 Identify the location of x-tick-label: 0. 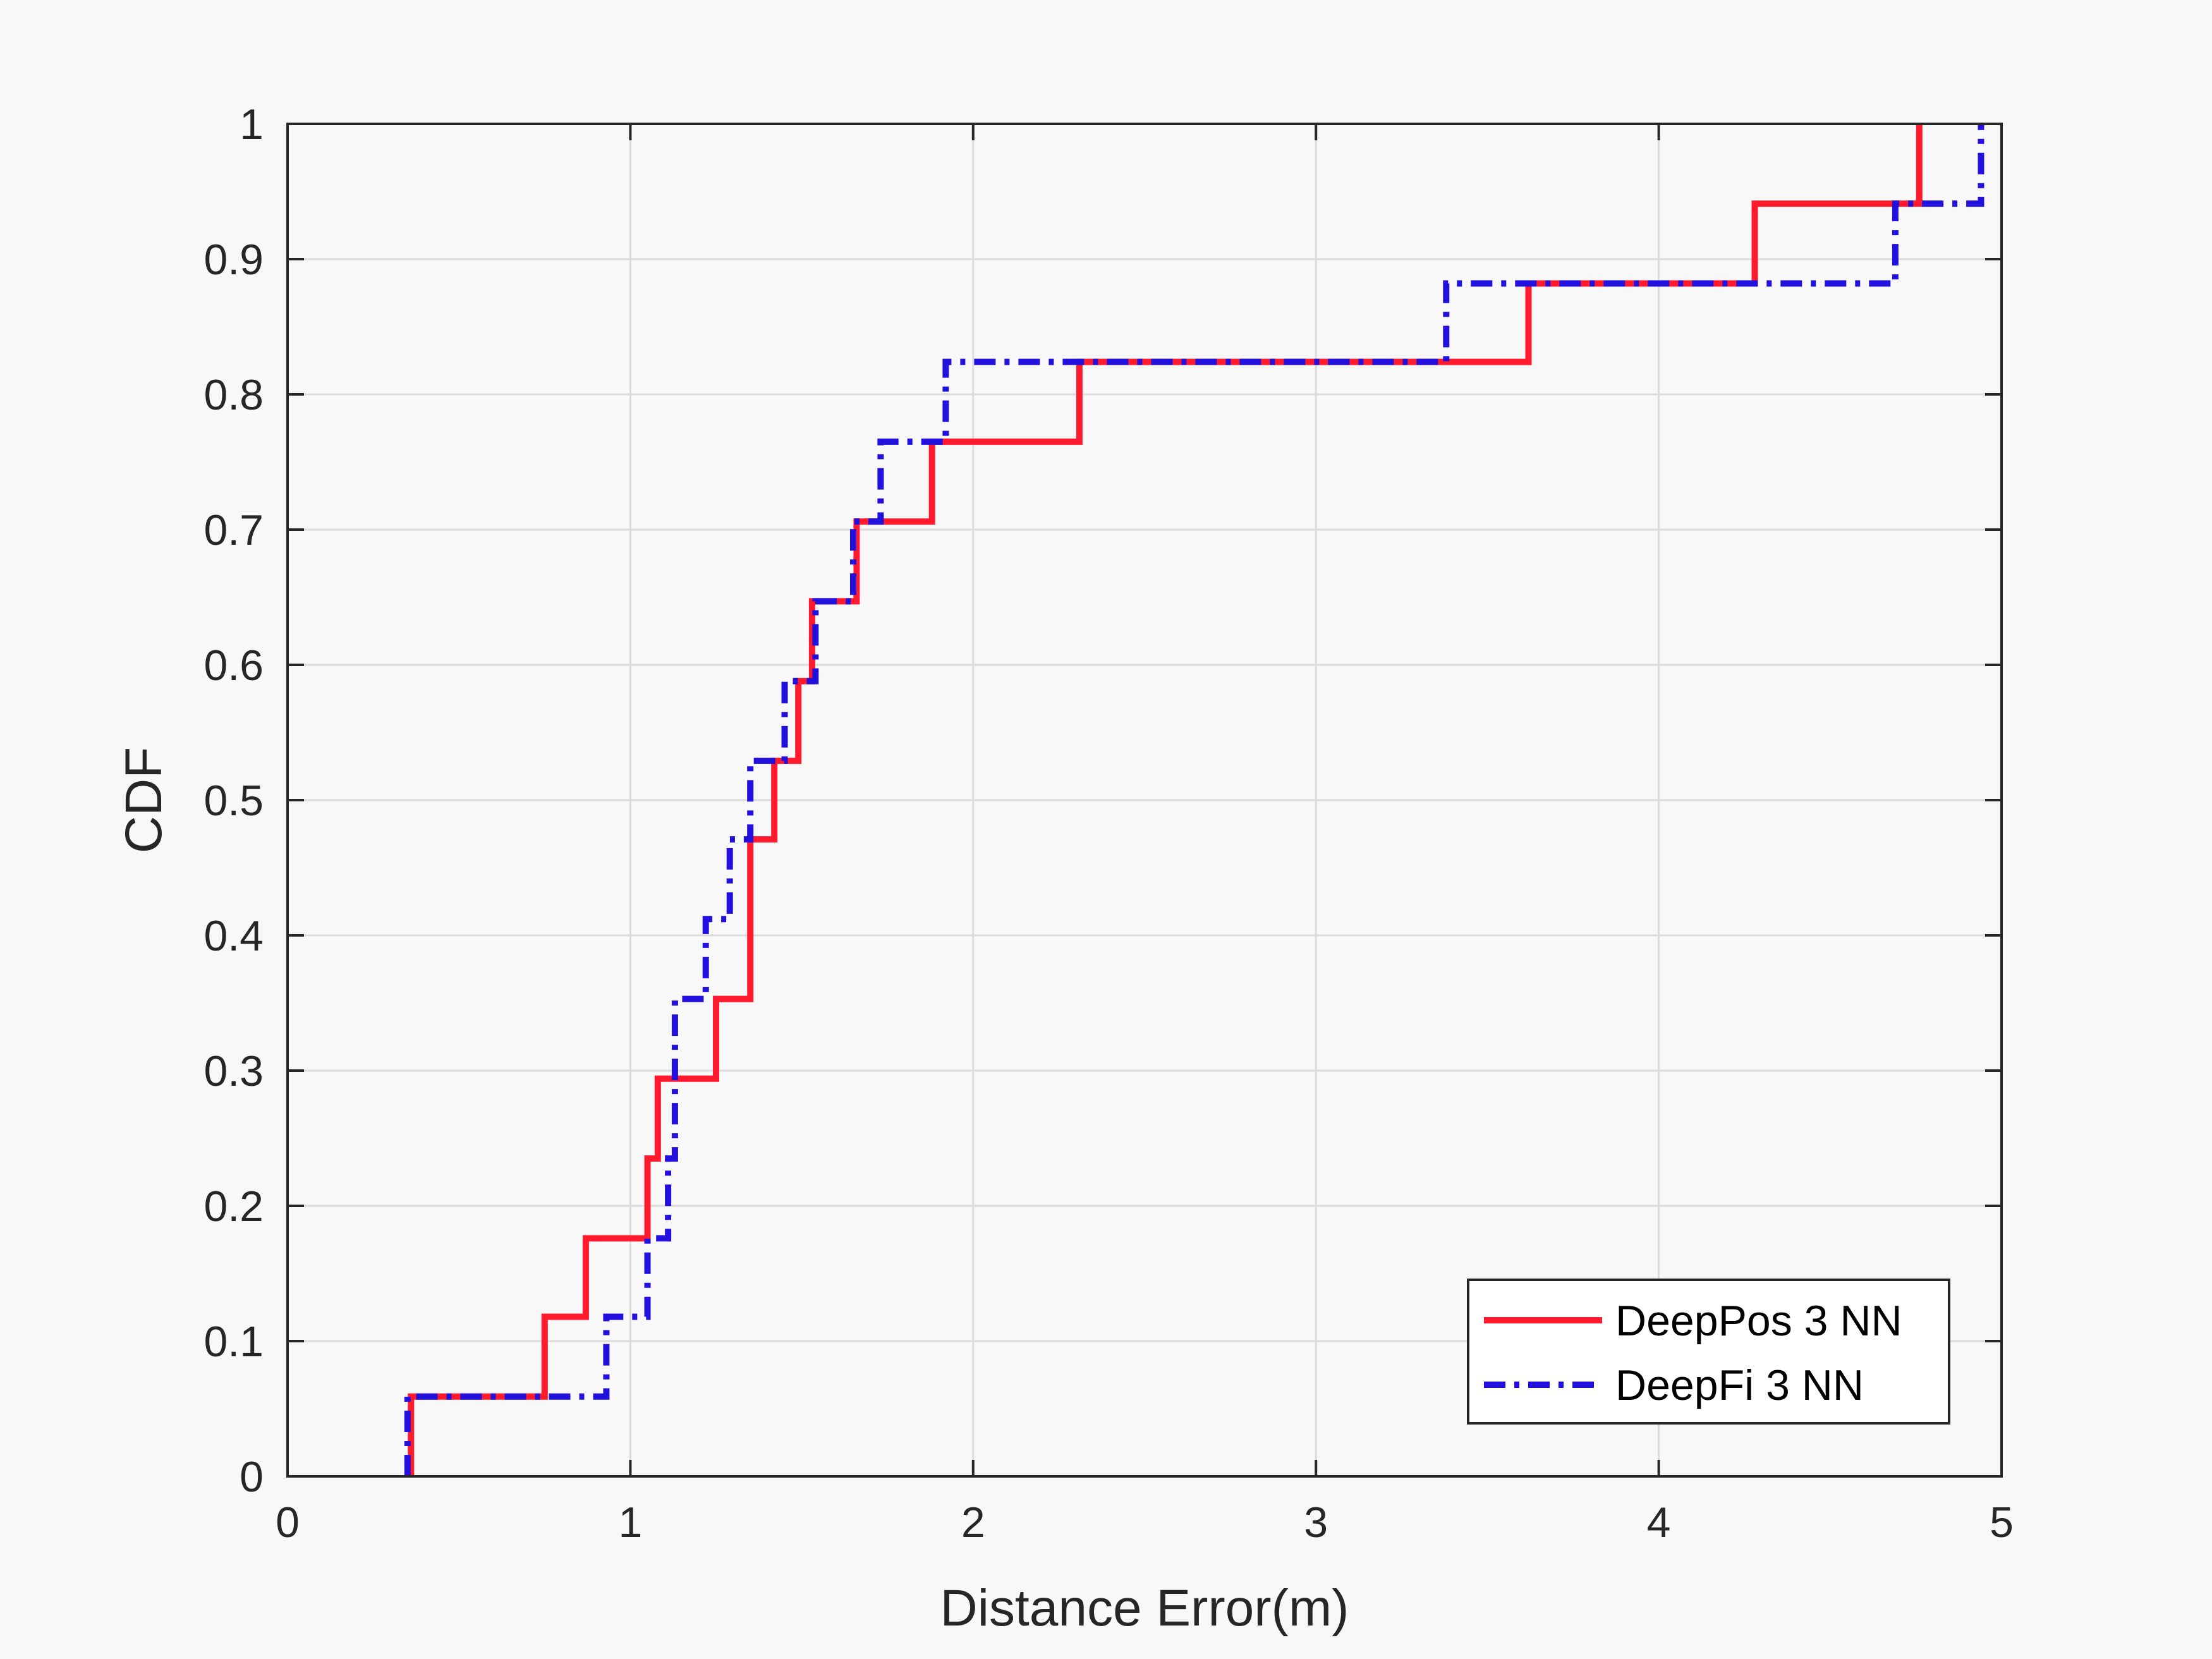
(288, 1522).